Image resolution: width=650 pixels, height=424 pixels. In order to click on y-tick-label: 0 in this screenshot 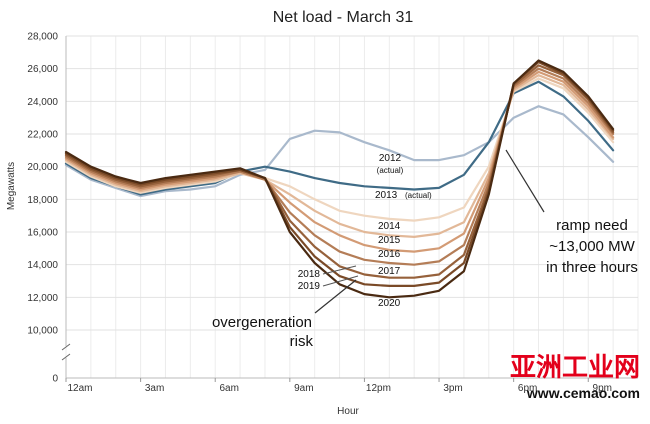, I will do `click(55, 379)`.